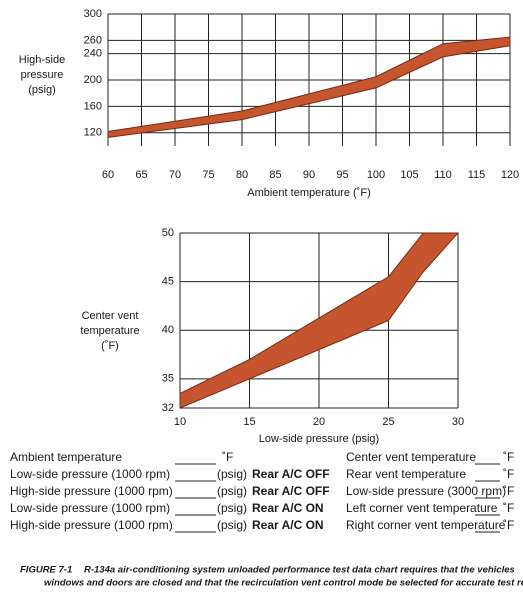 Image resolution: width=523 pixels, height=600 pixels. What do you see at coordinates (275, 175) in the screenshot?
I see `x-tick-label: 85` at bounding box center [275, 175].